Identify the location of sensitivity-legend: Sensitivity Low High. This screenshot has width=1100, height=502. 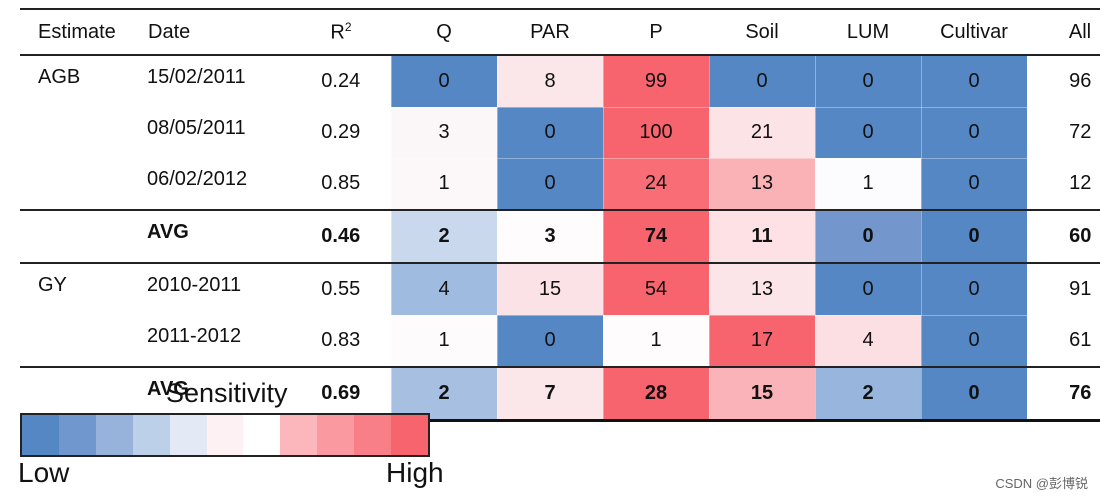
(233, 438).